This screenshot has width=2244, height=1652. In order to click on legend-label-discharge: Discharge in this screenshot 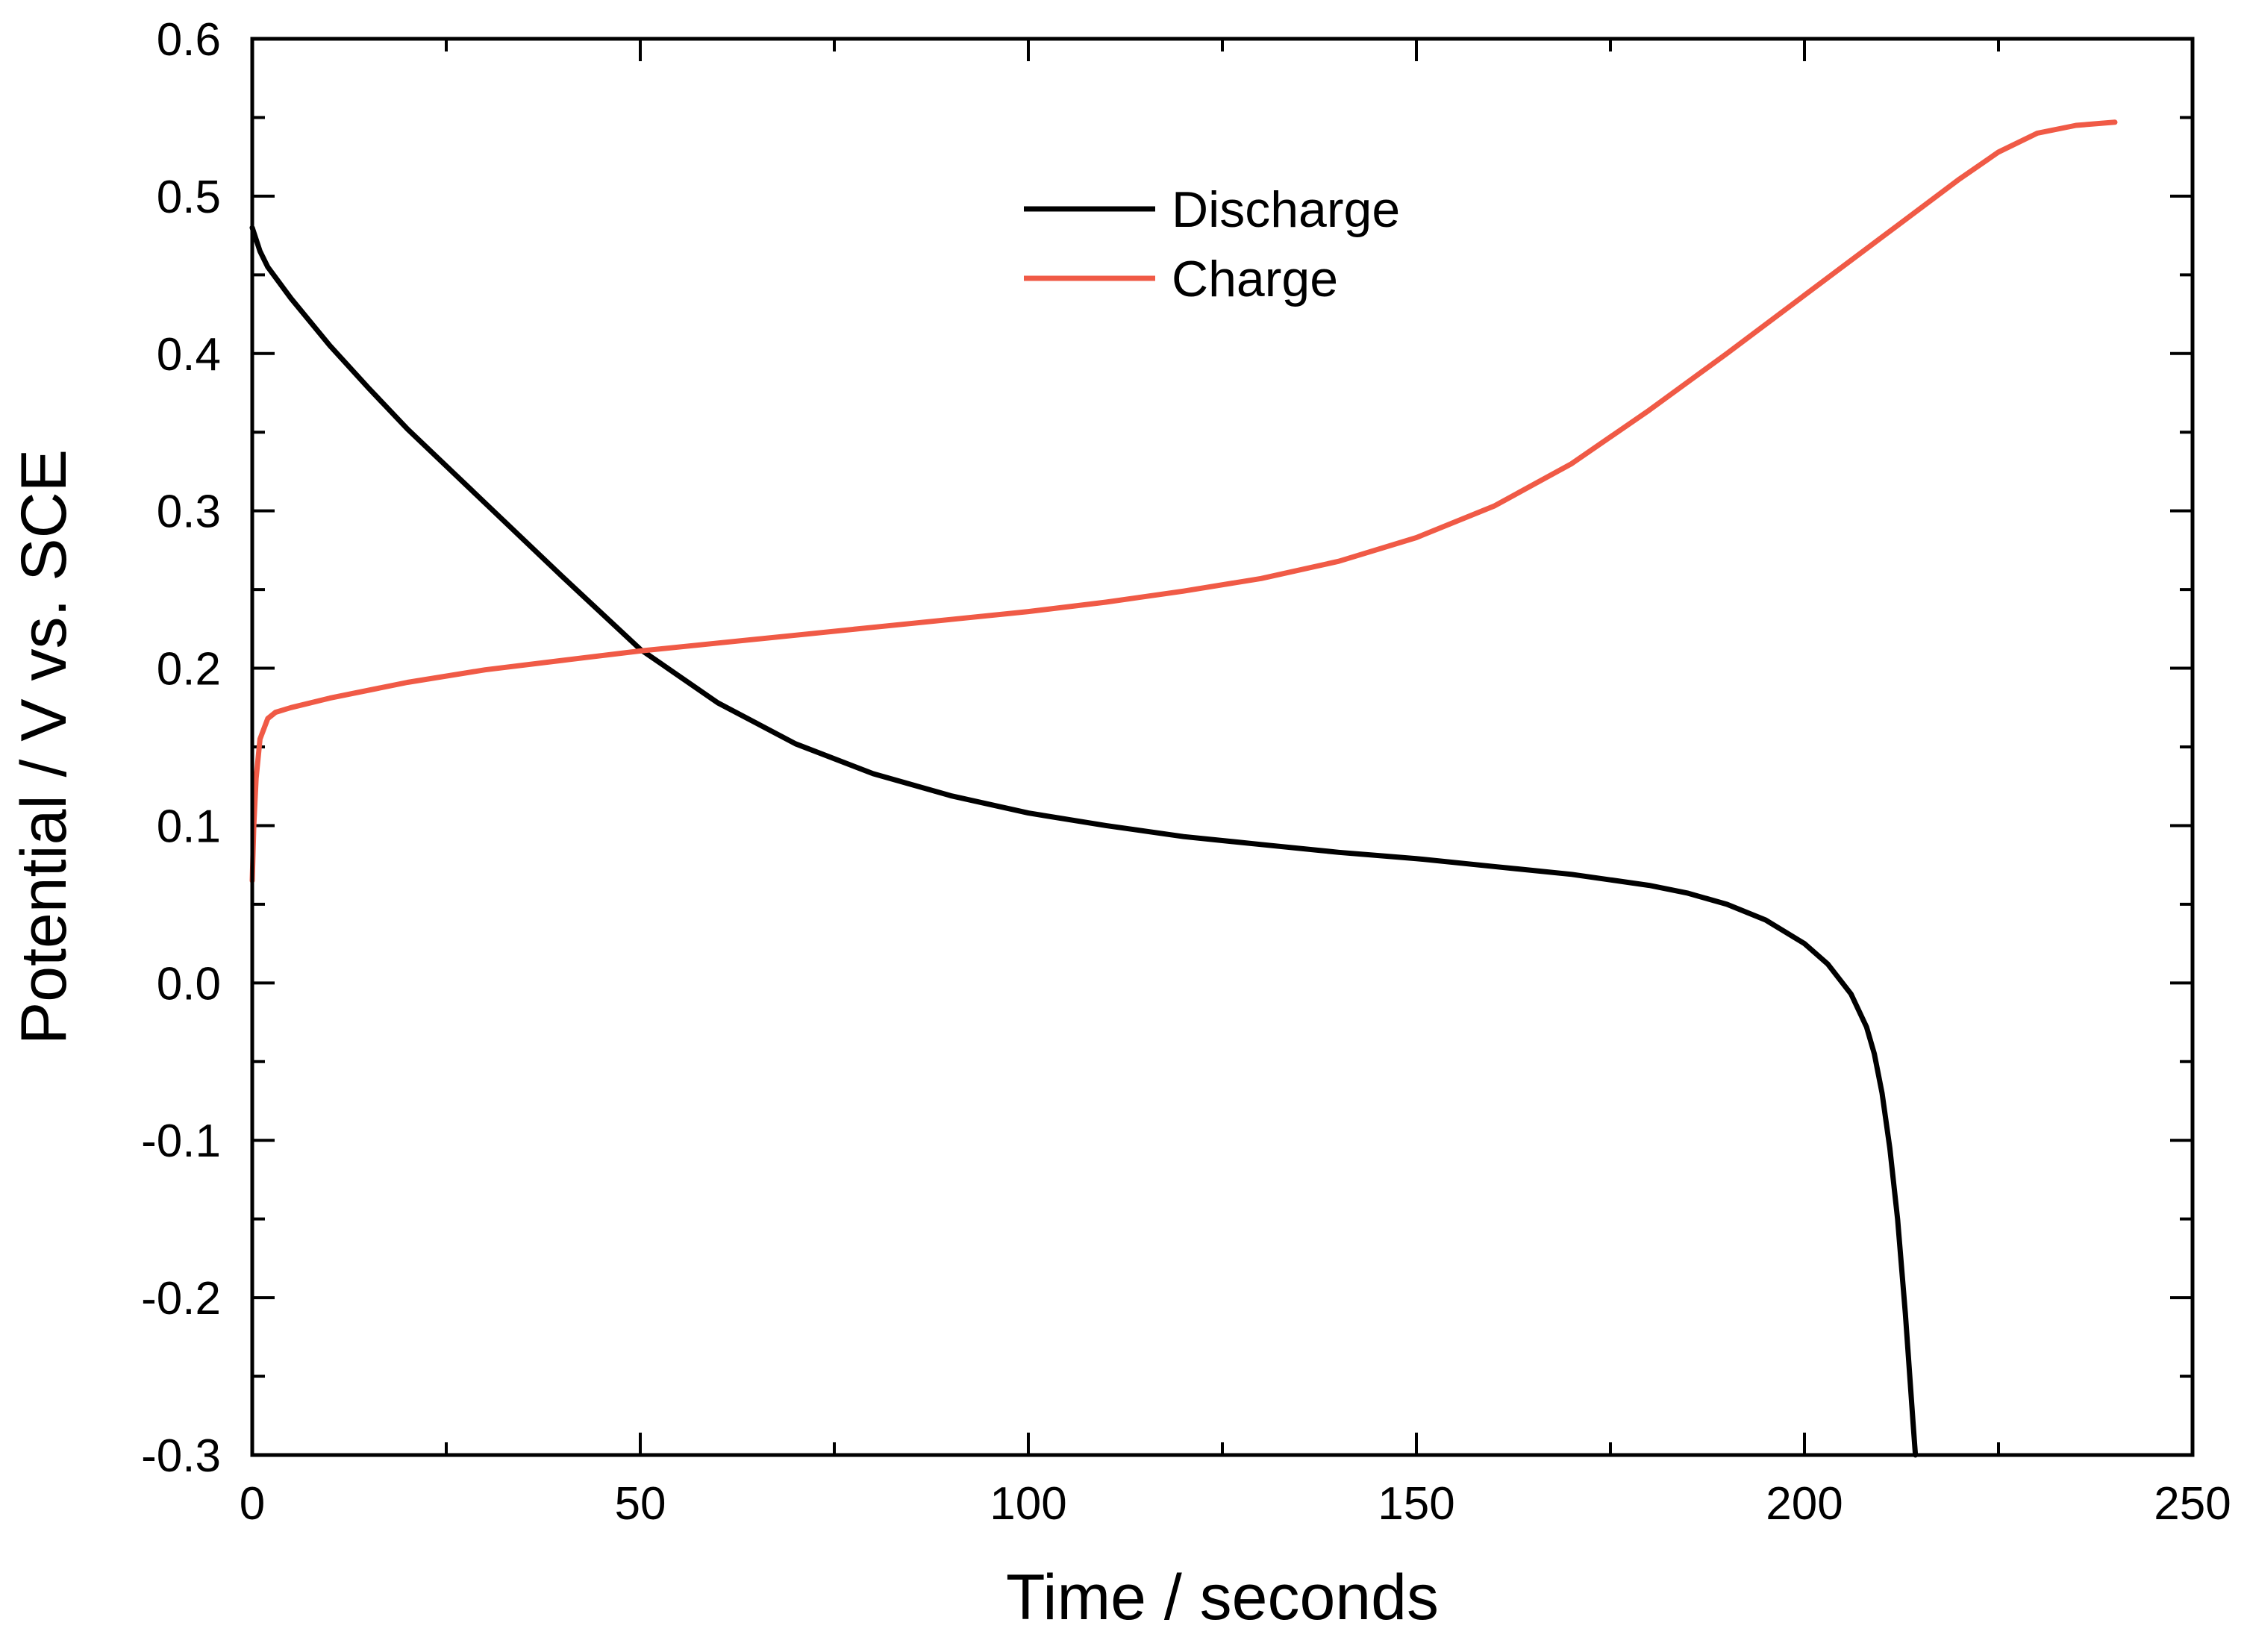, I will do `click(1286, 210)`.